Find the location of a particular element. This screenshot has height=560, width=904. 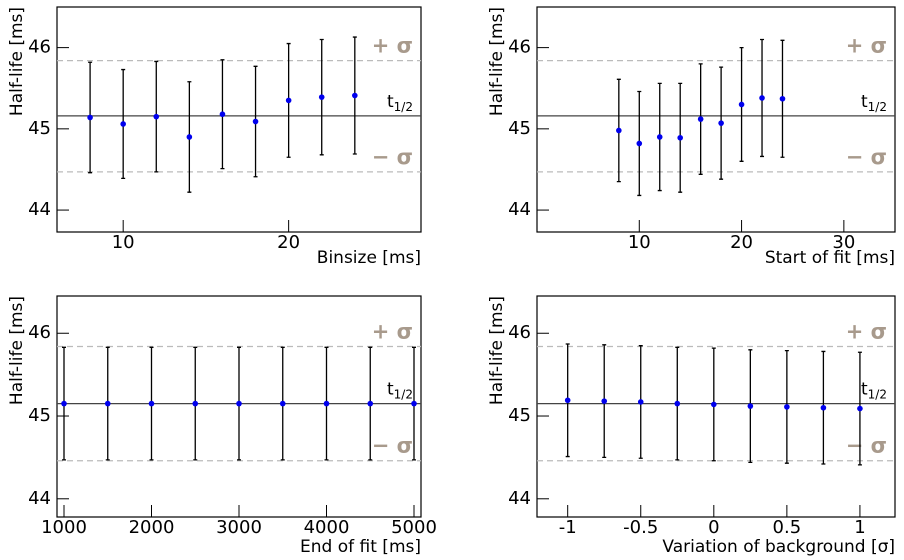

x-tick-label: 5000 is located at coordinates (414, 527).